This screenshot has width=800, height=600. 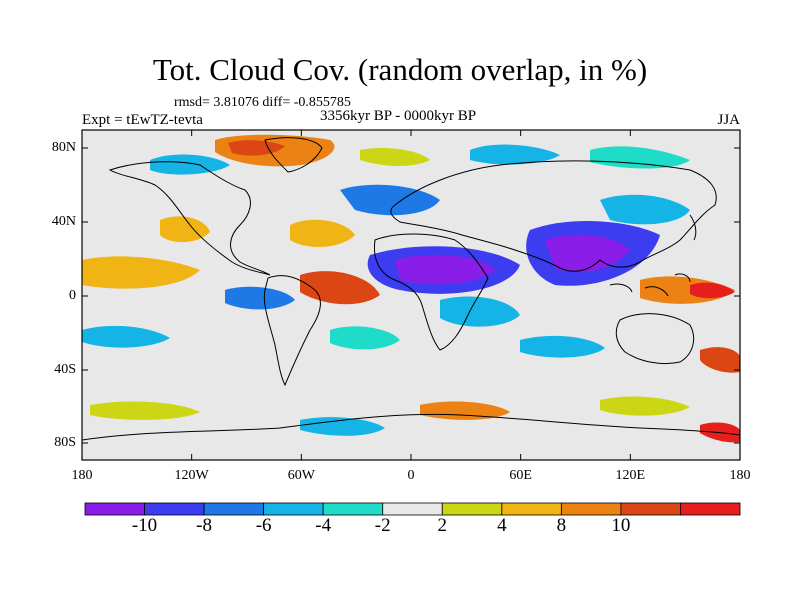 What do you see at coordinates (191, 475) in the screenshot?
I see `lon-tick-label: 120W` at bounding box center [191, 475].